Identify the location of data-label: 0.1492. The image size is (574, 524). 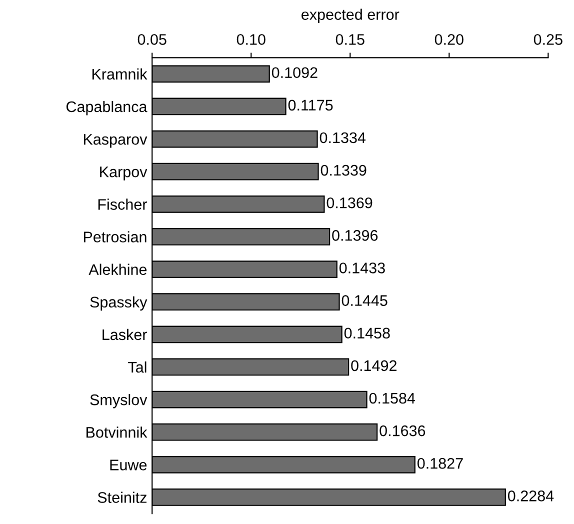
(373, 366).